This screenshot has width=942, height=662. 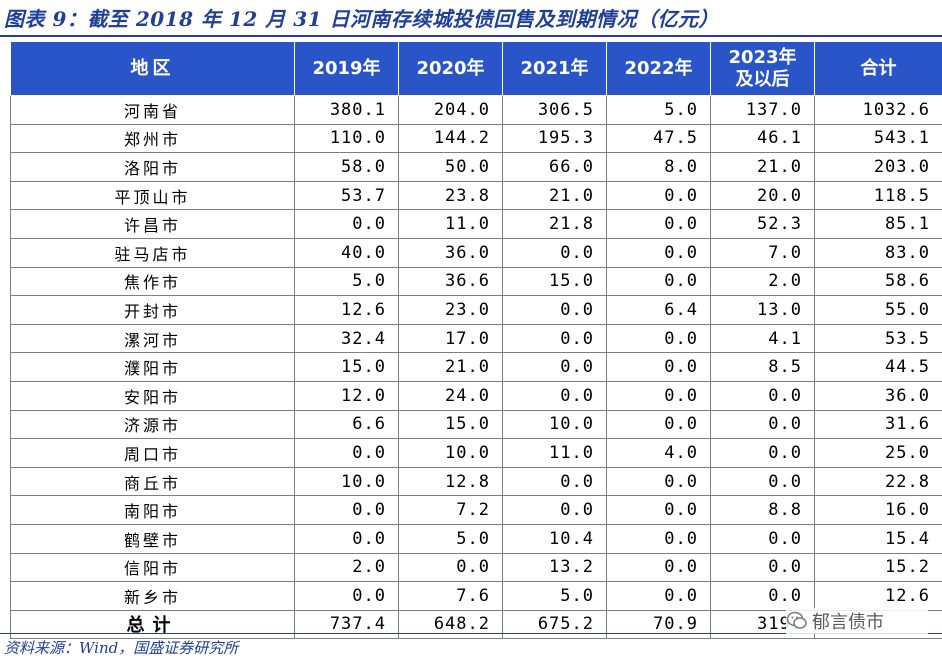 What do you see at coordinates (658, 167) in the screenshot?
I see `value-cell: 8.0` at bounding box center [658, 167].